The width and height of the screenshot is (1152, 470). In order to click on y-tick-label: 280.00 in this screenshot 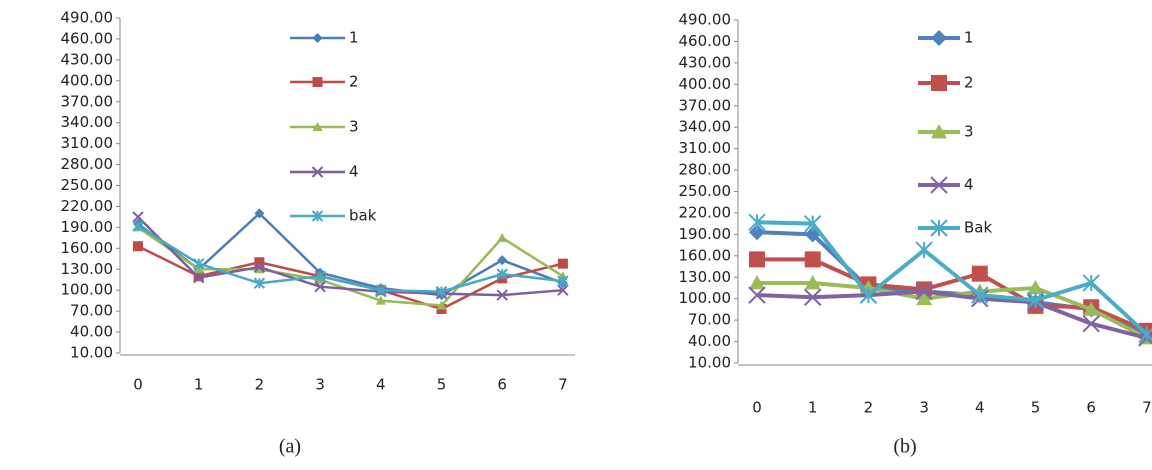, I will do `click(87, 164)`.